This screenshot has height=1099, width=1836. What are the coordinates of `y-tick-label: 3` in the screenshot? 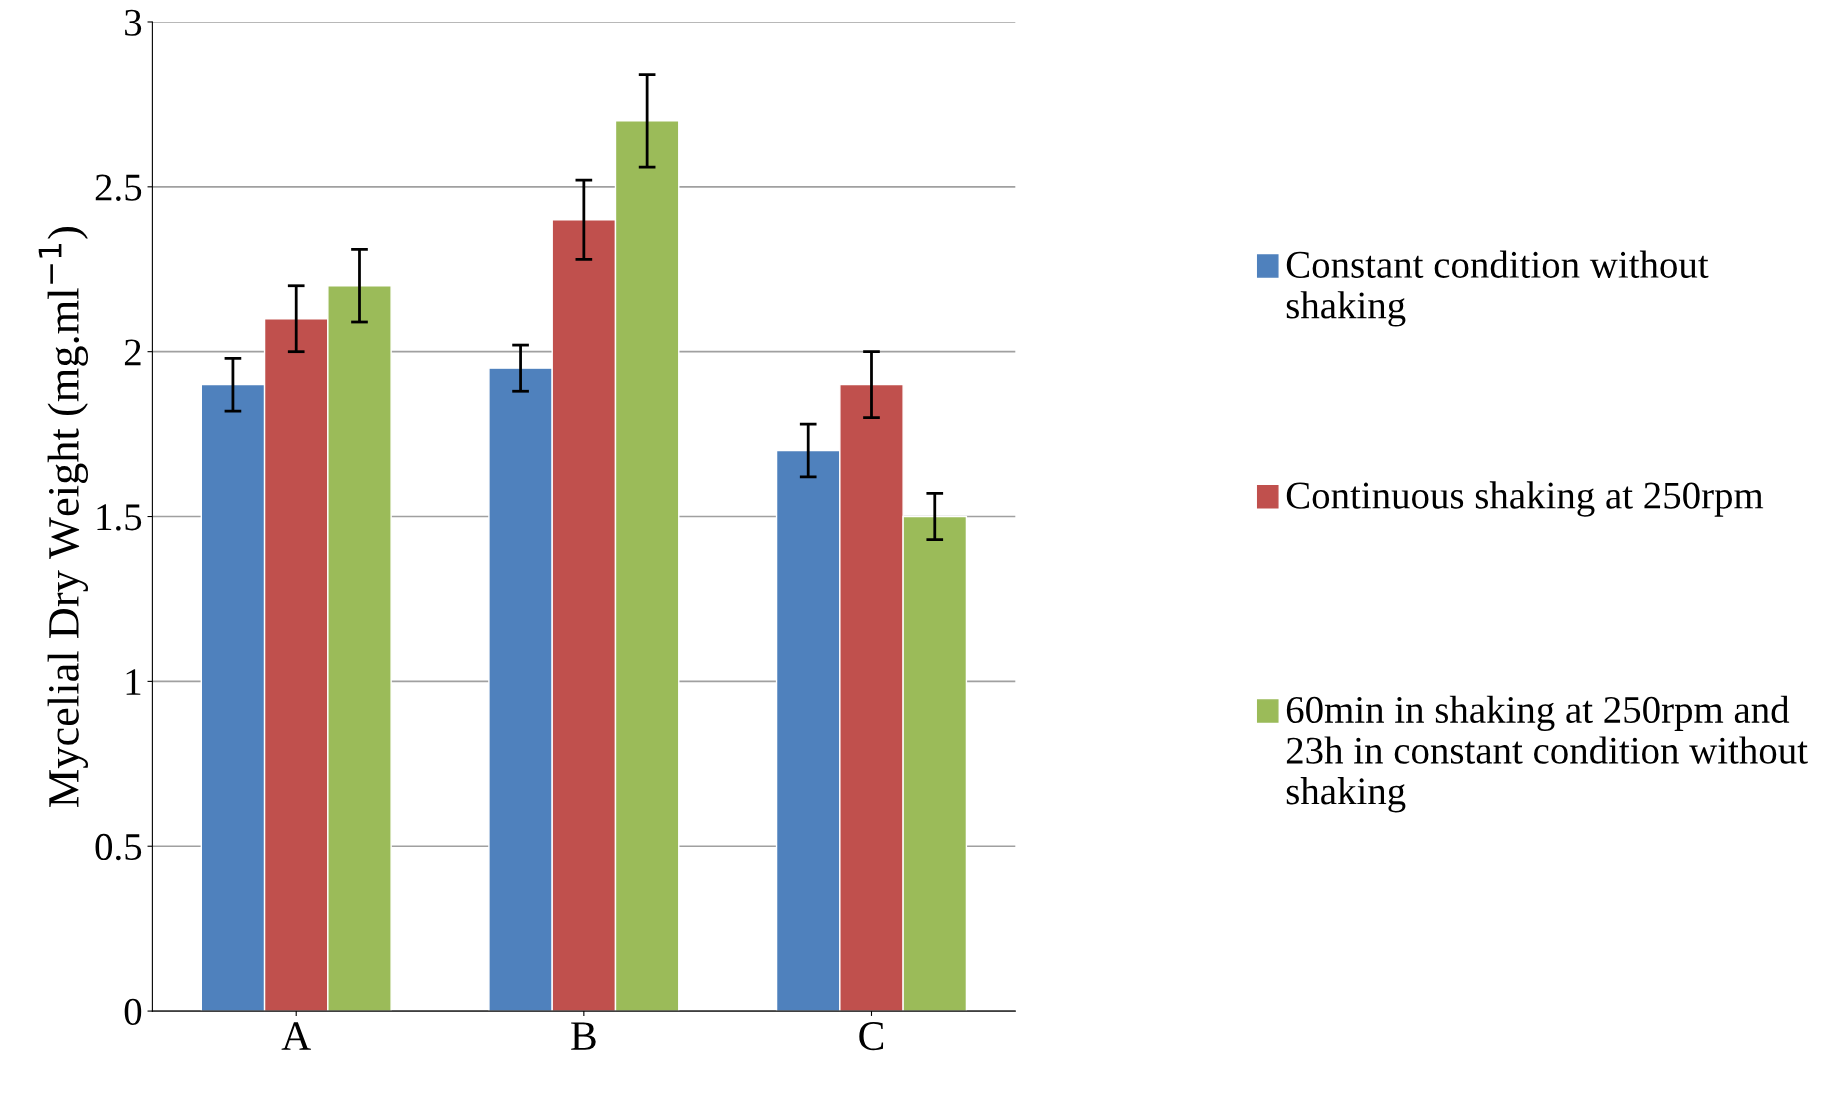 It's located at (133, 22).